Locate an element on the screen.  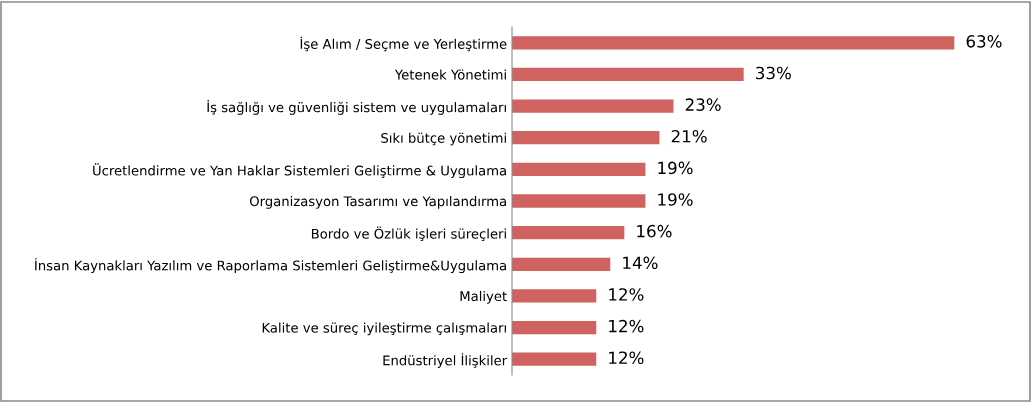
data-label: 16% is located at coordinates (654, 231).